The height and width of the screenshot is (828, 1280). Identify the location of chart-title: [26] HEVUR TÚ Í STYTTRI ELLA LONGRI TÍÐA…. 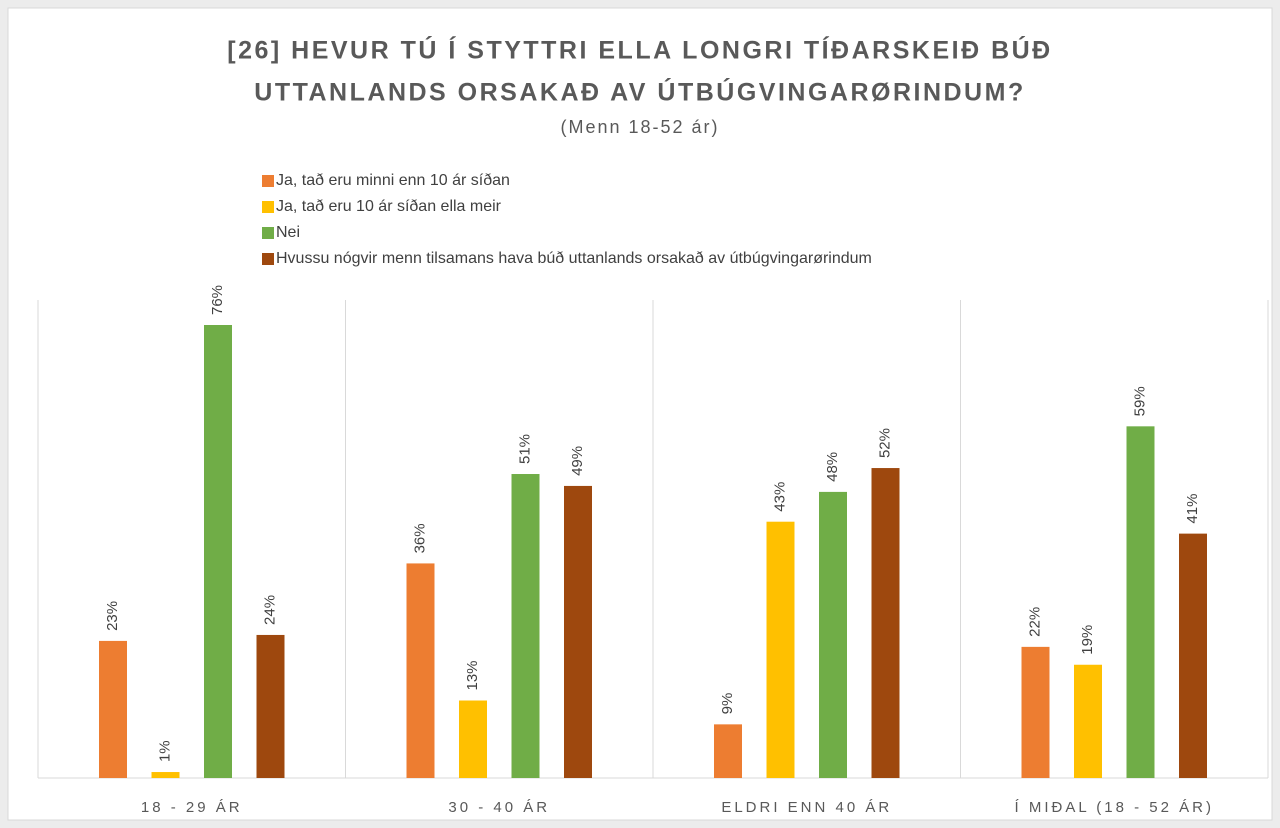
(639, 50).